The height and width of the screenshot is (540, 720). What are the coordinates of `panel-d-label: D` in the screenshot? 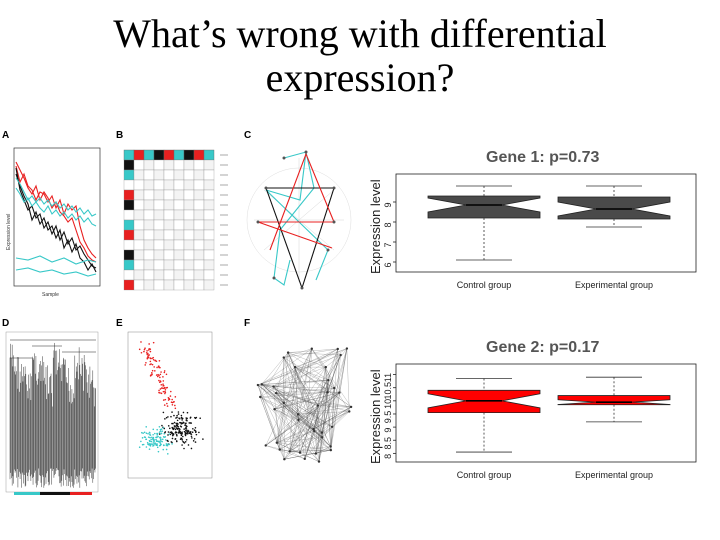 It's located at (6, 323).